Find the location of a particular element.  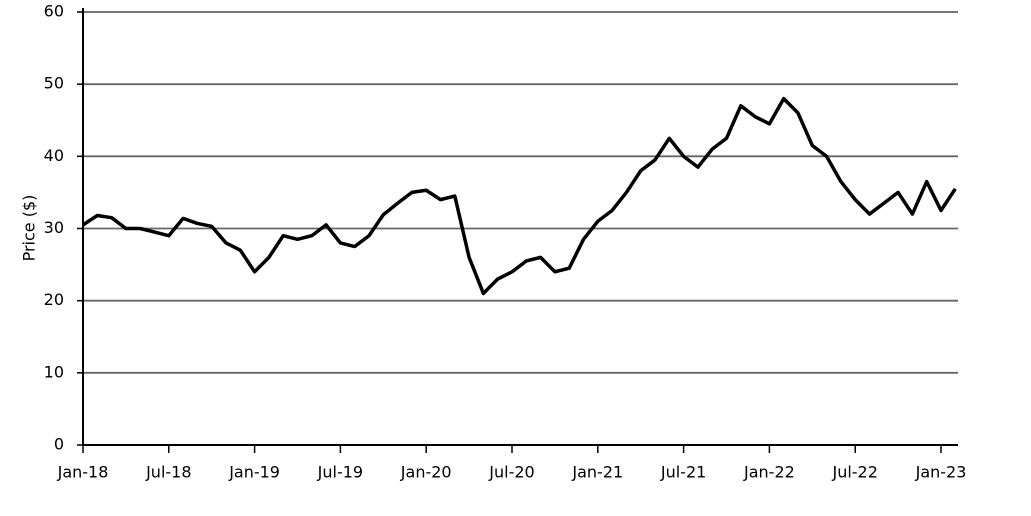

y-tick-label: 40 is located at coordinates (54, 155).